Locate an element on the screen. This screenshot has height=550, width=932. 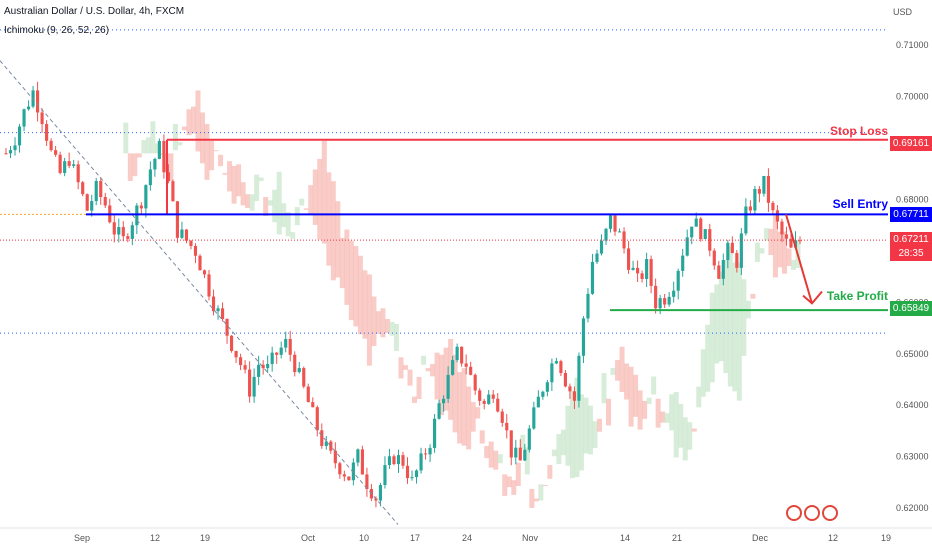
indicator-label: Ichimoku (9, 26, 52, 26) is located at coordinates (57, 30).